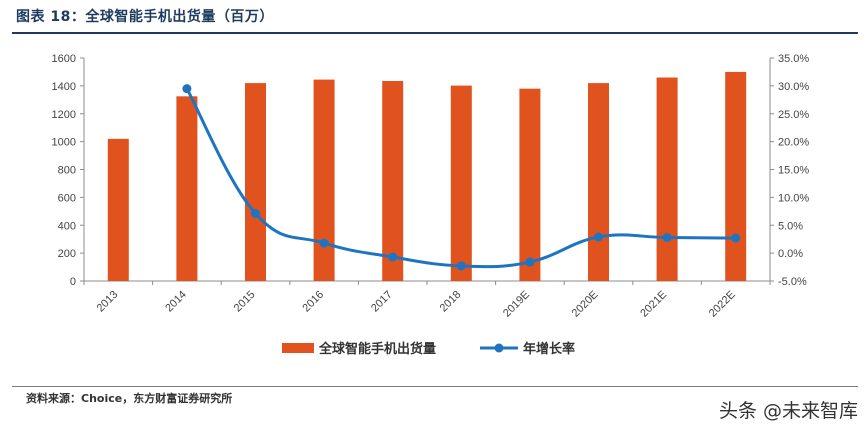 The width and height of the screenshot is (868, 429). Describe the element at coordinates (64, 143) in the screenshot. I see `left-tick-label: 1000` at that location.